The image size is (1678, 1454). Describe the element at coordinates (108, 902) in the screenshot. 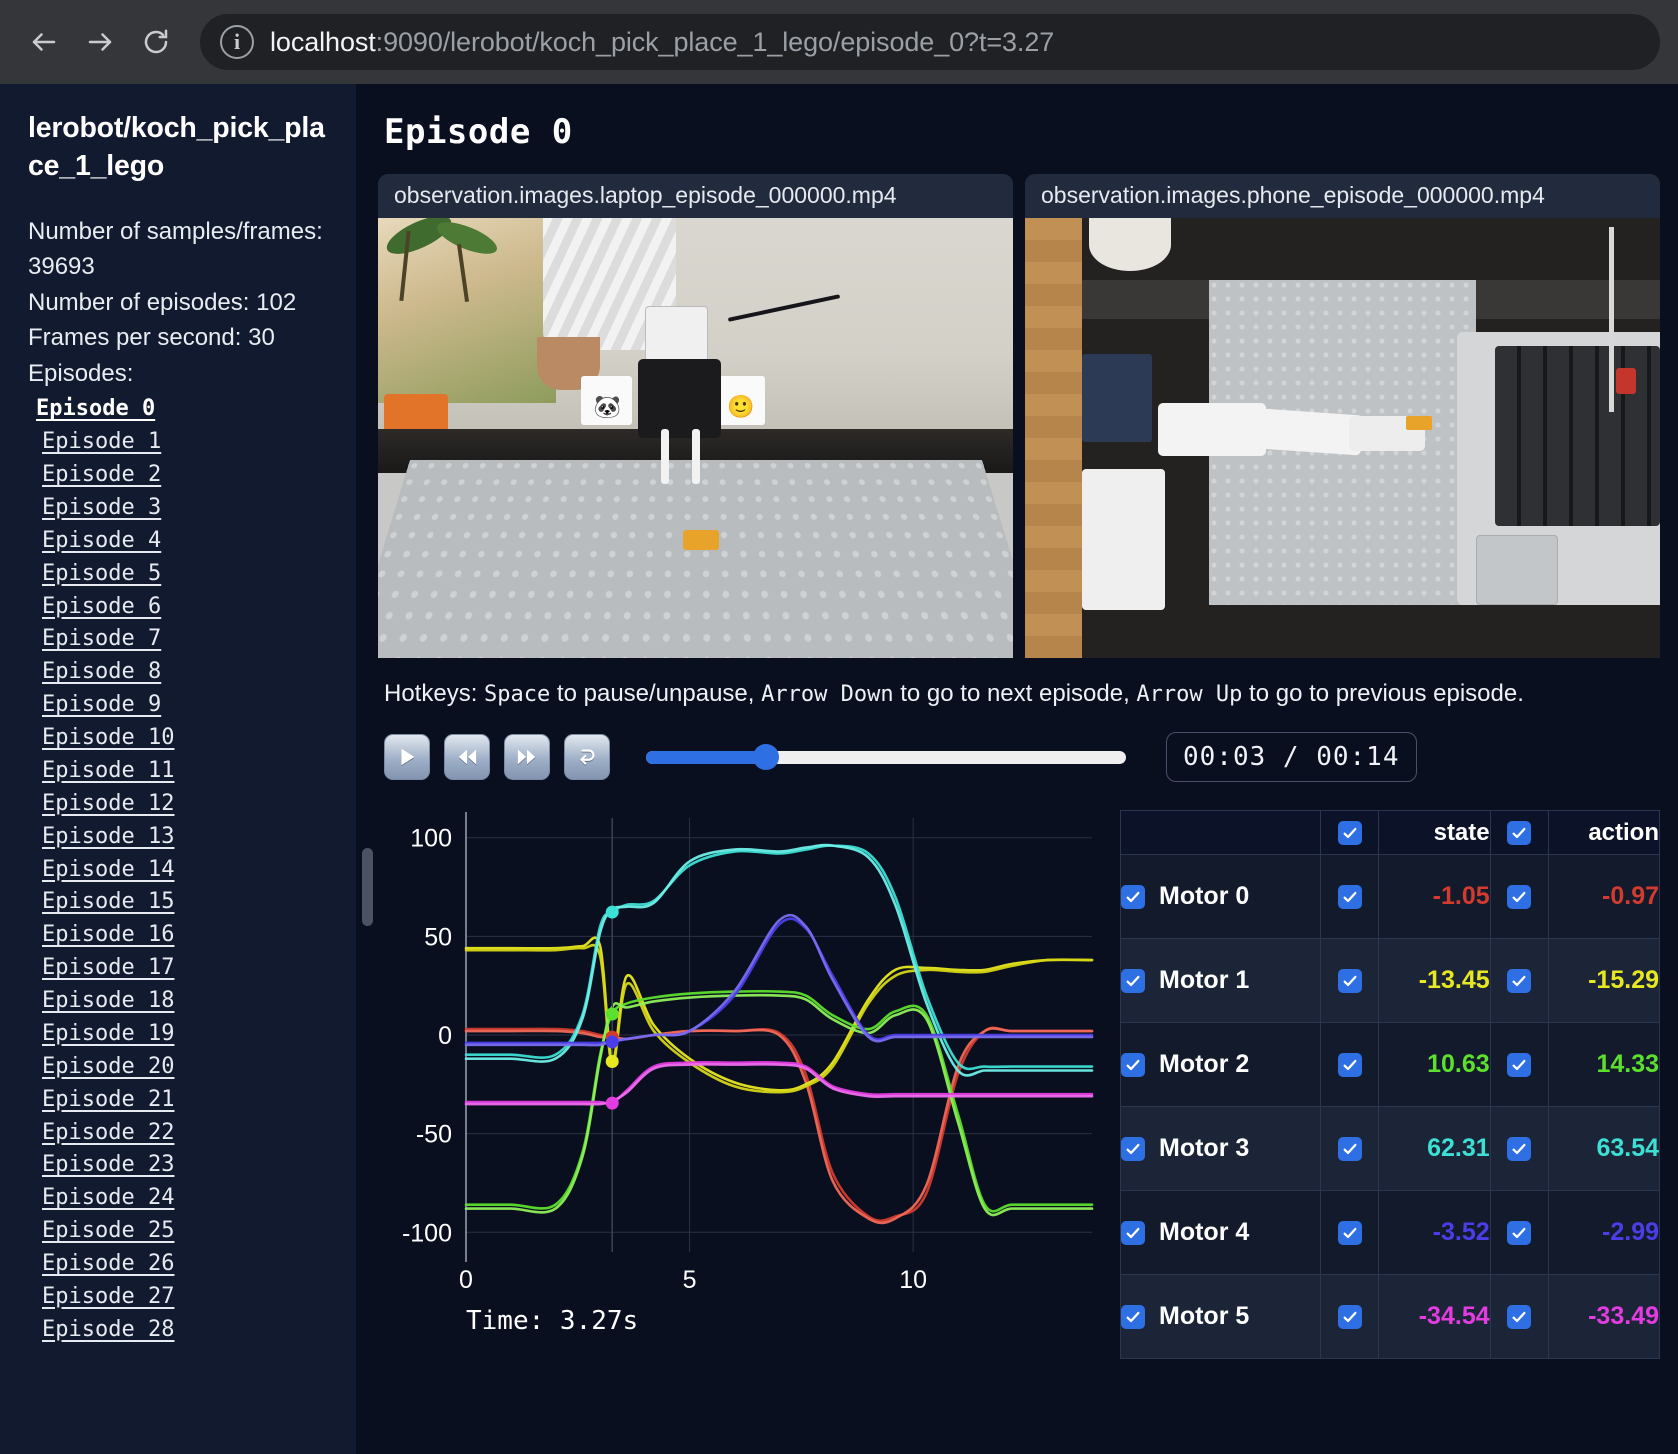

I see `sidebar-item-episode-15: Episode 15` at that location.